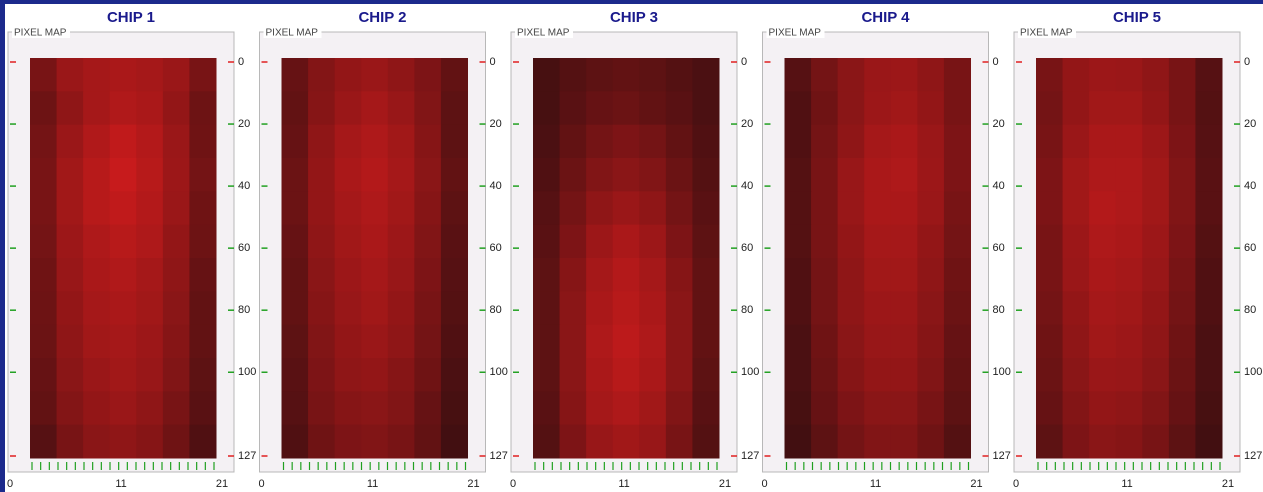 Image resolution: width=1263 pixels, height=492 pixels. I want to click on y-tick-label: 100, so click(499, 372).